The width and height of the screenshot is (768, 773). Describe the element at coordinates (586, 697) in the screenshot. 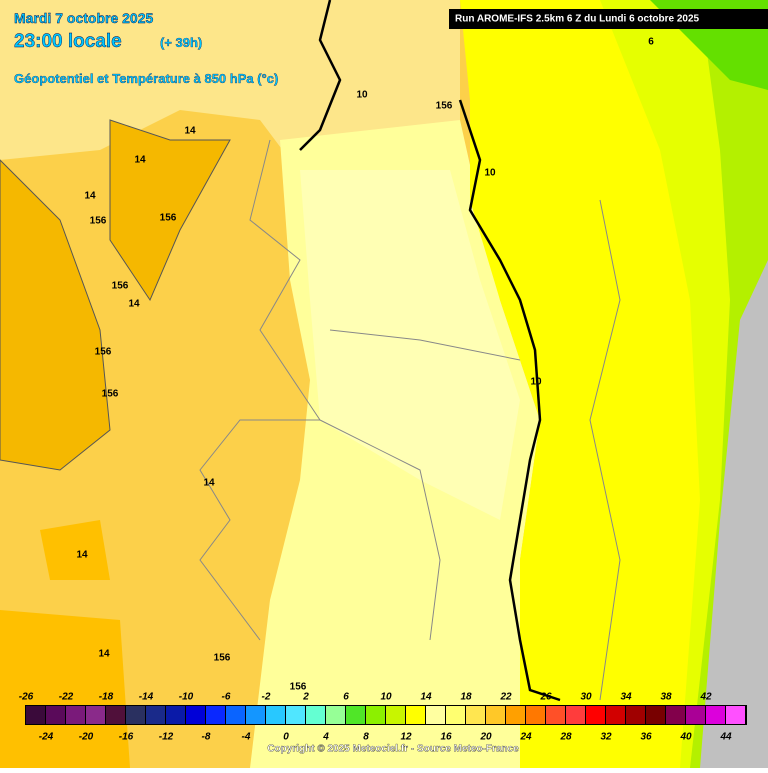

I see `legend-label: 30` at that location.